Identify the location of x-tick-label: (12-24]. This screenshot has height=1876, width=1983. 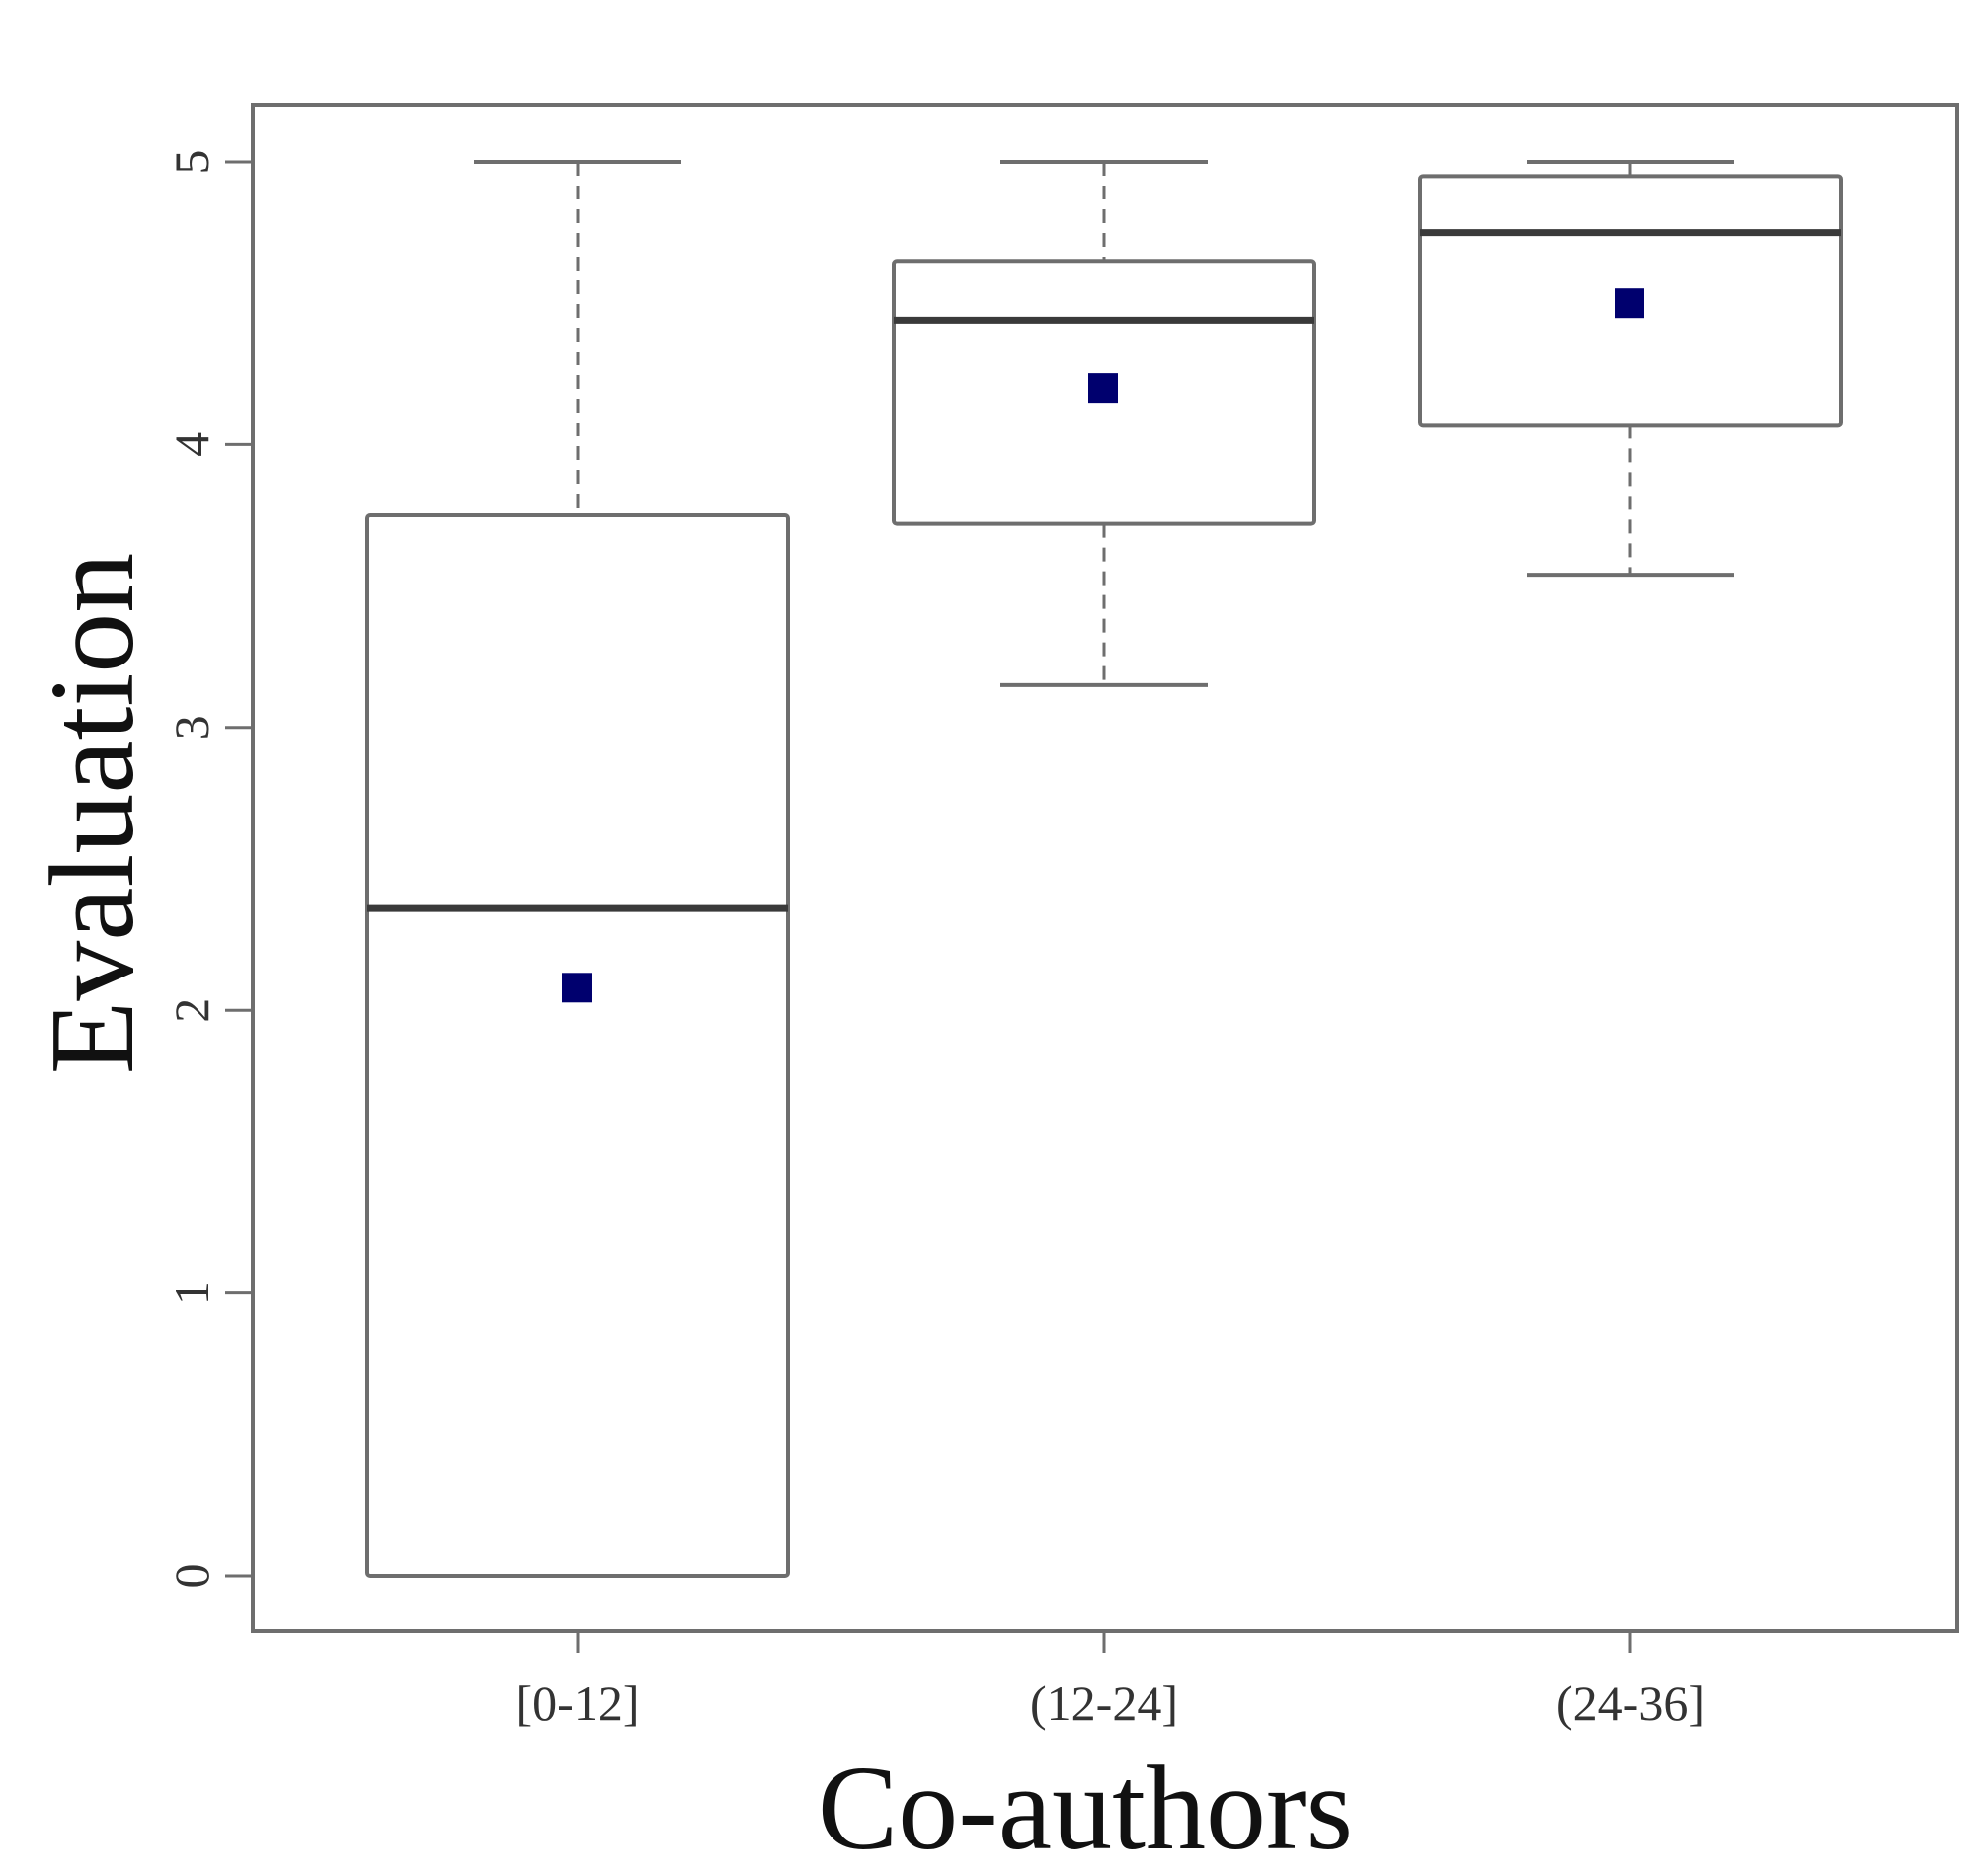
(1104, 1703).